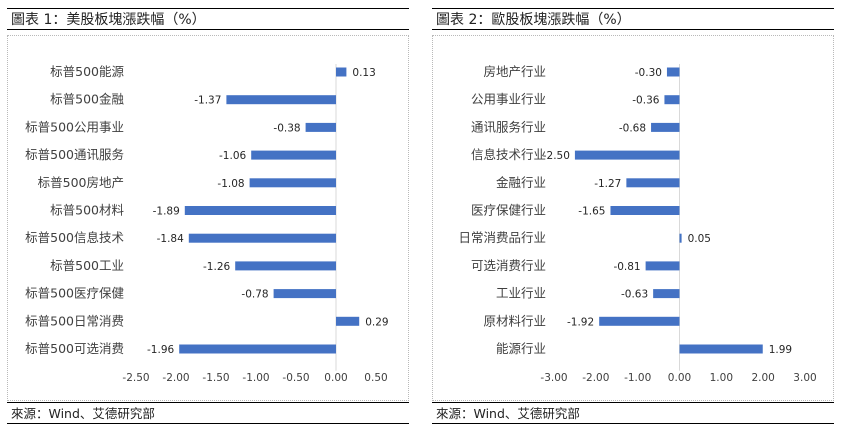 The width and height of the screenshot is (853, 434). Describe the element at coordinates (74, 154) in the screenshot. I see `category-label: 标普500通讯服务` at that location.